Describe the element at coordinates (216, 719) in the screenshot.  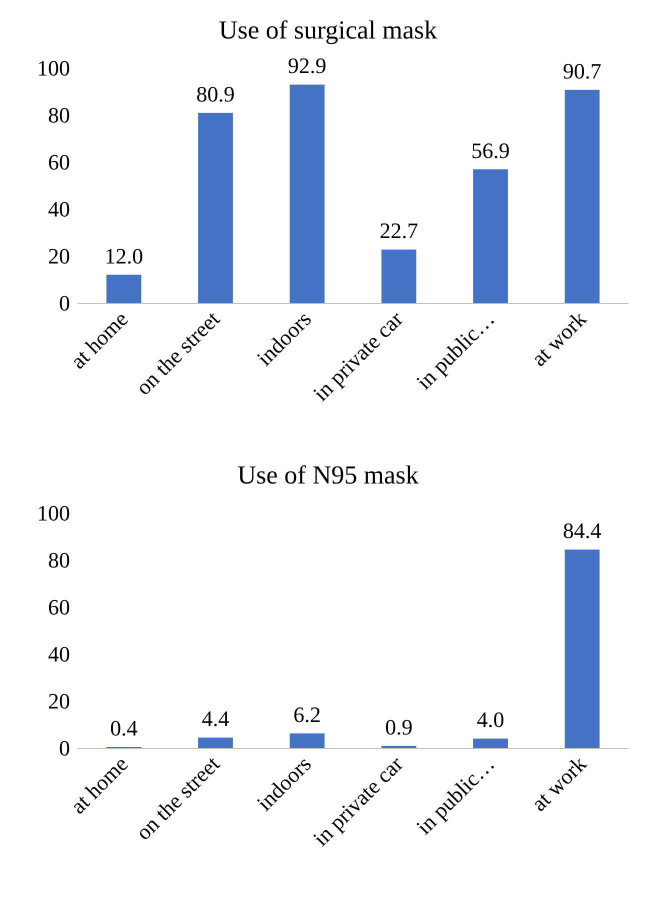
I see `data-label: 4.4` at that location.